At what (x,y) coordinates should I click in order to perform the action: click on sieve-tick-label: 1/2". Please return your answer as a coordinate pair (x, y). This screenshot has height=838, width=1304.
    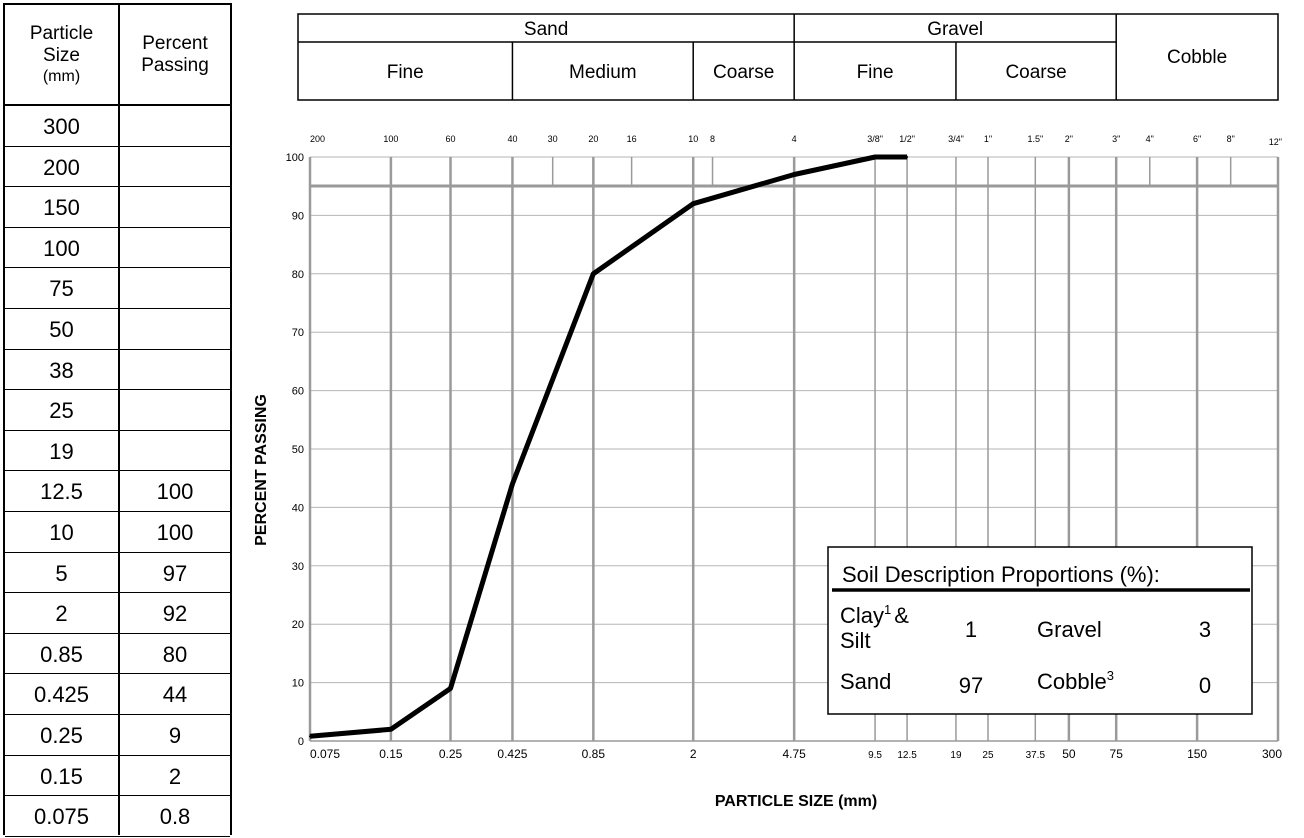
    Looking at the image, I should click on (907, 139).